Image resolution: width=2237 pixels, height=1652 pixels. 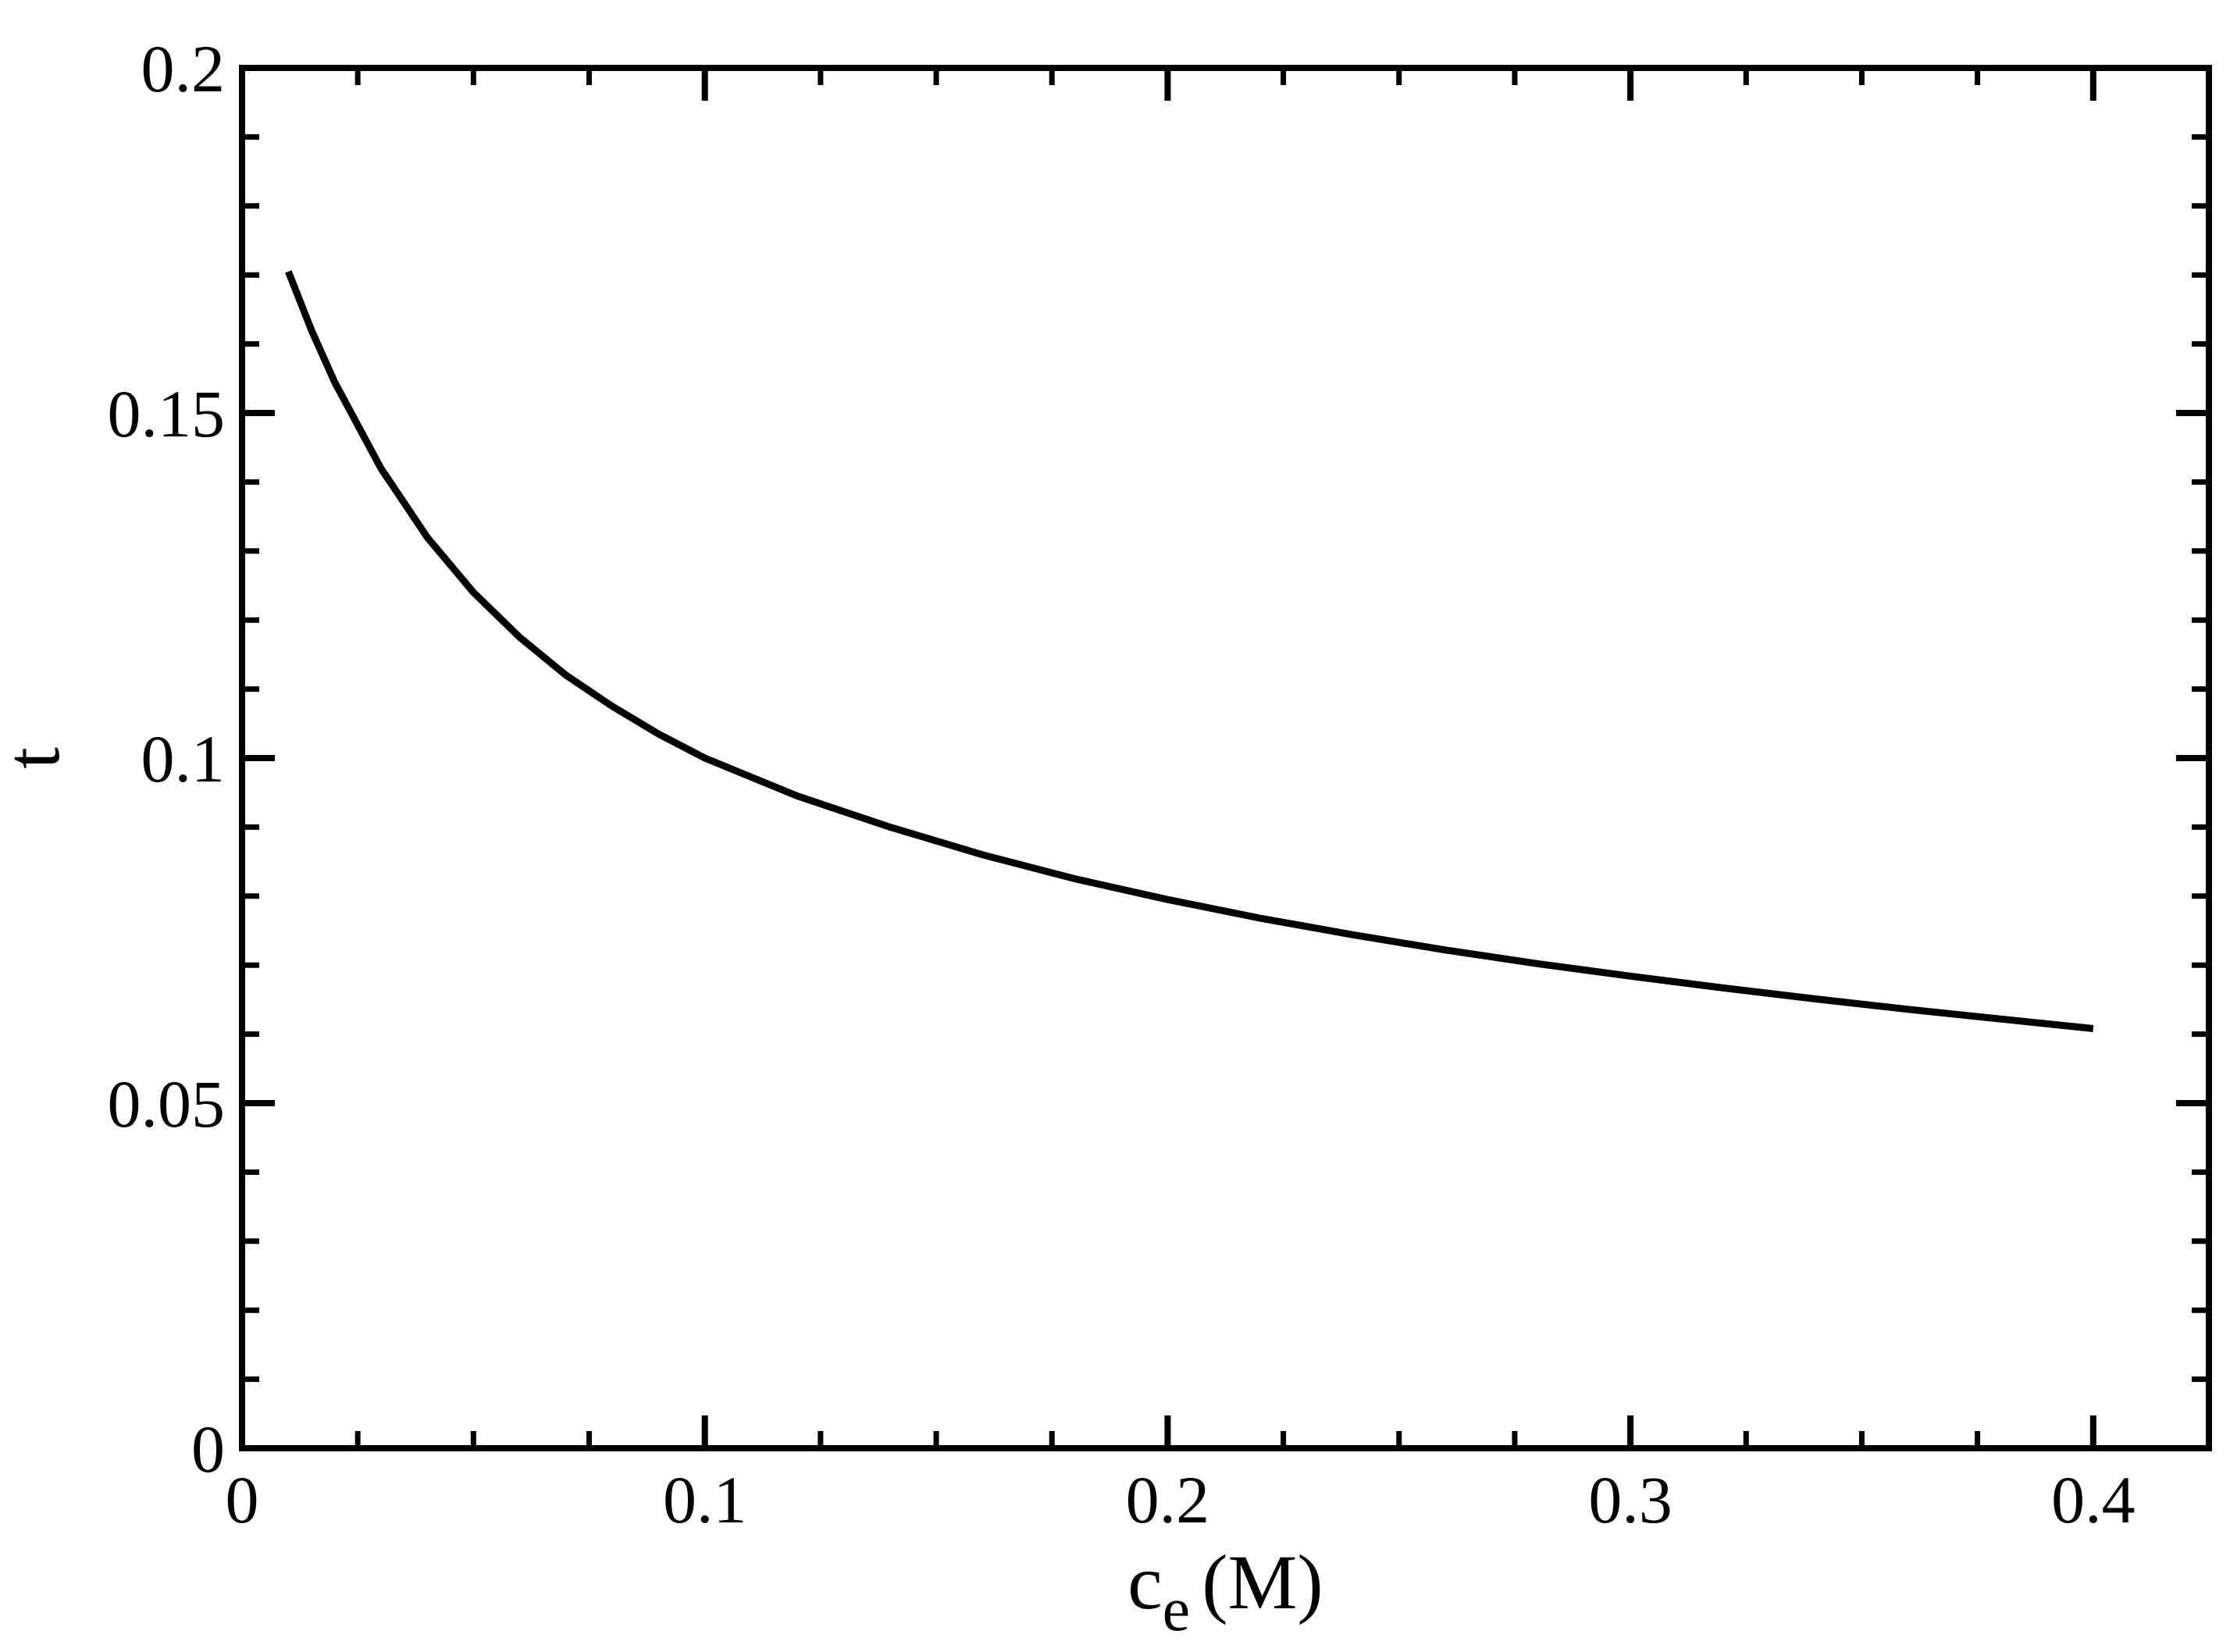 I want to click on y-tick-label: 0.1, so click(x=183, y=759).